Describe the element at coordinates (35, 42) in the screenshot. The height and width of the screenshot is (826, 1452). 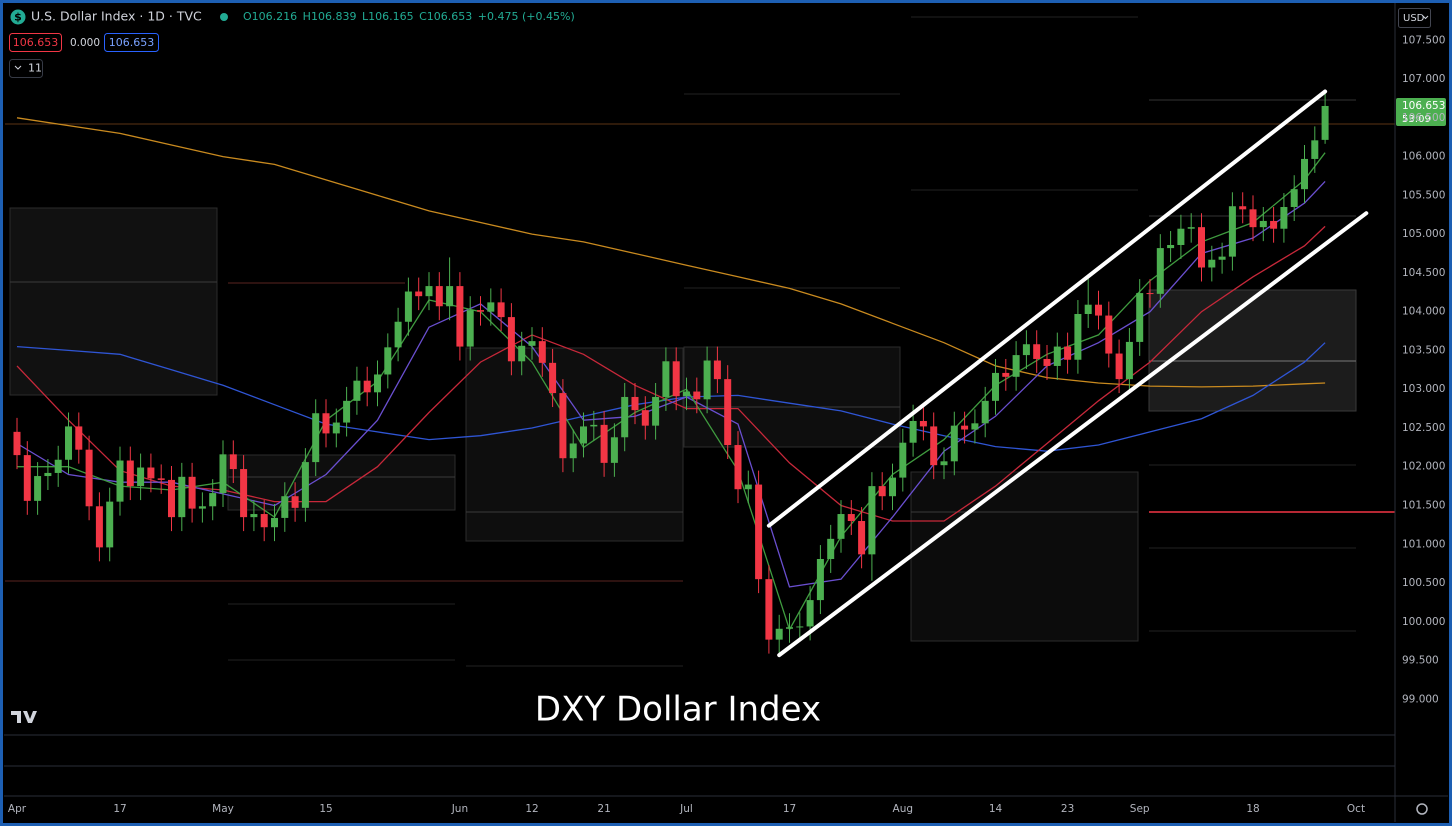
I see `sell-badge` at that location.